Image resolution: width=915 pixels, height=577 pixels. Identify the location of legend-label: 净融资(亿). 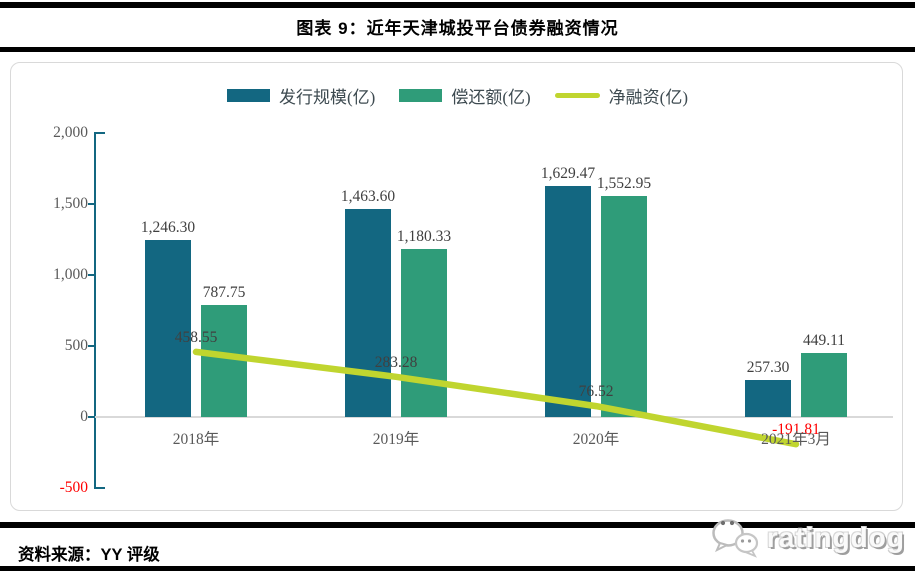
(648, 97).